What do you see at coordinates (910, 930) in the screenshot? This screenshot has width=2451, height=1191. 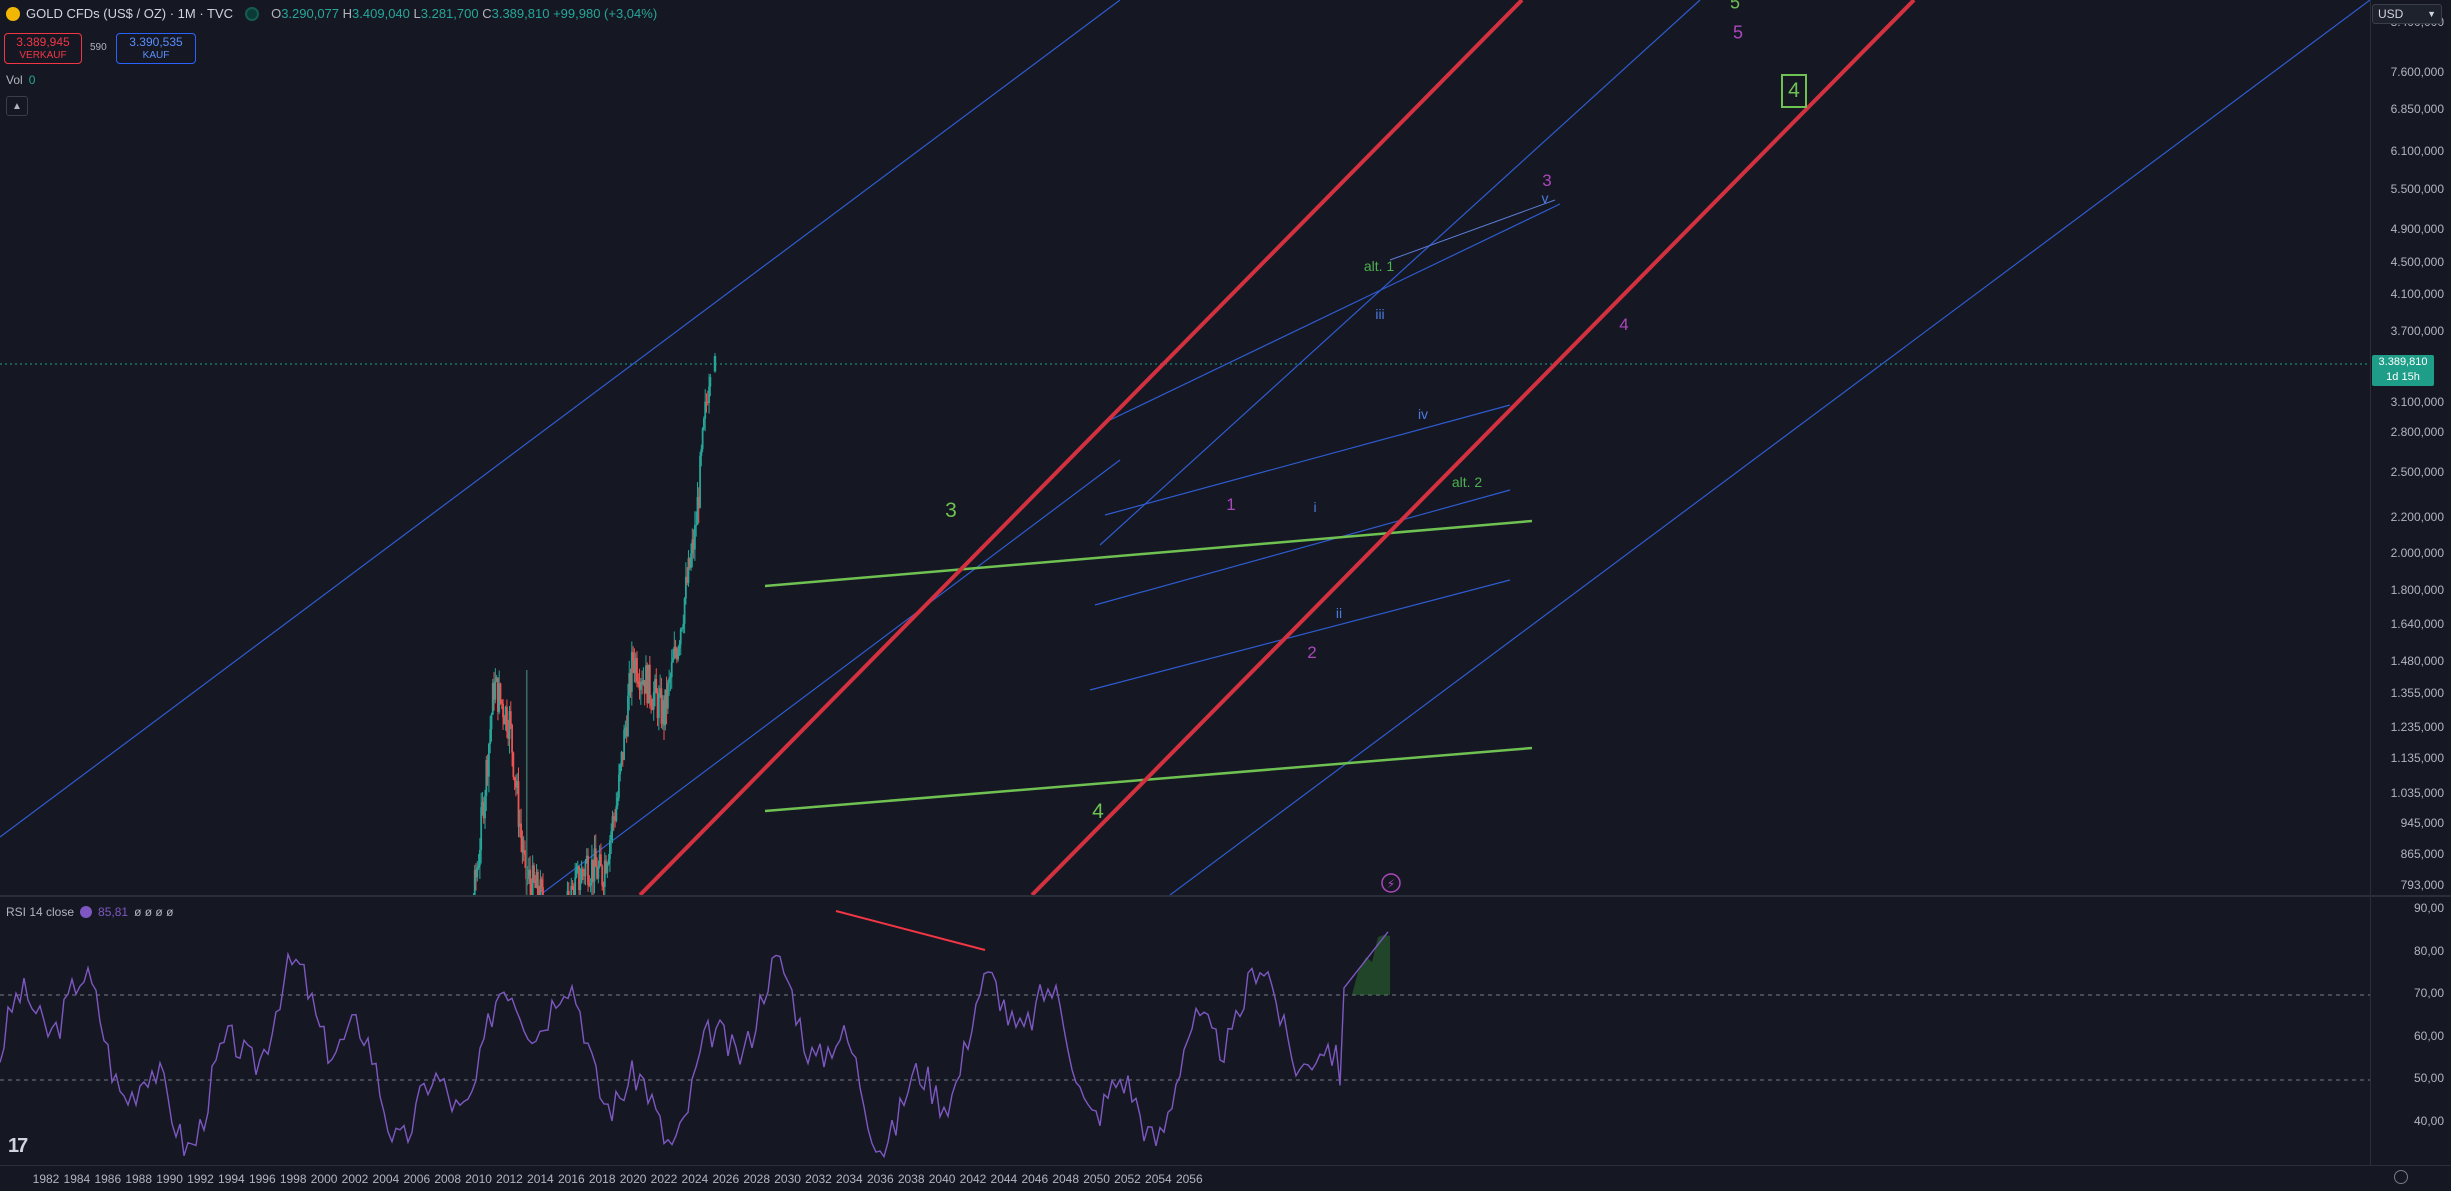 I see `rsi-divergence-line` at bounding box center [910, 930].